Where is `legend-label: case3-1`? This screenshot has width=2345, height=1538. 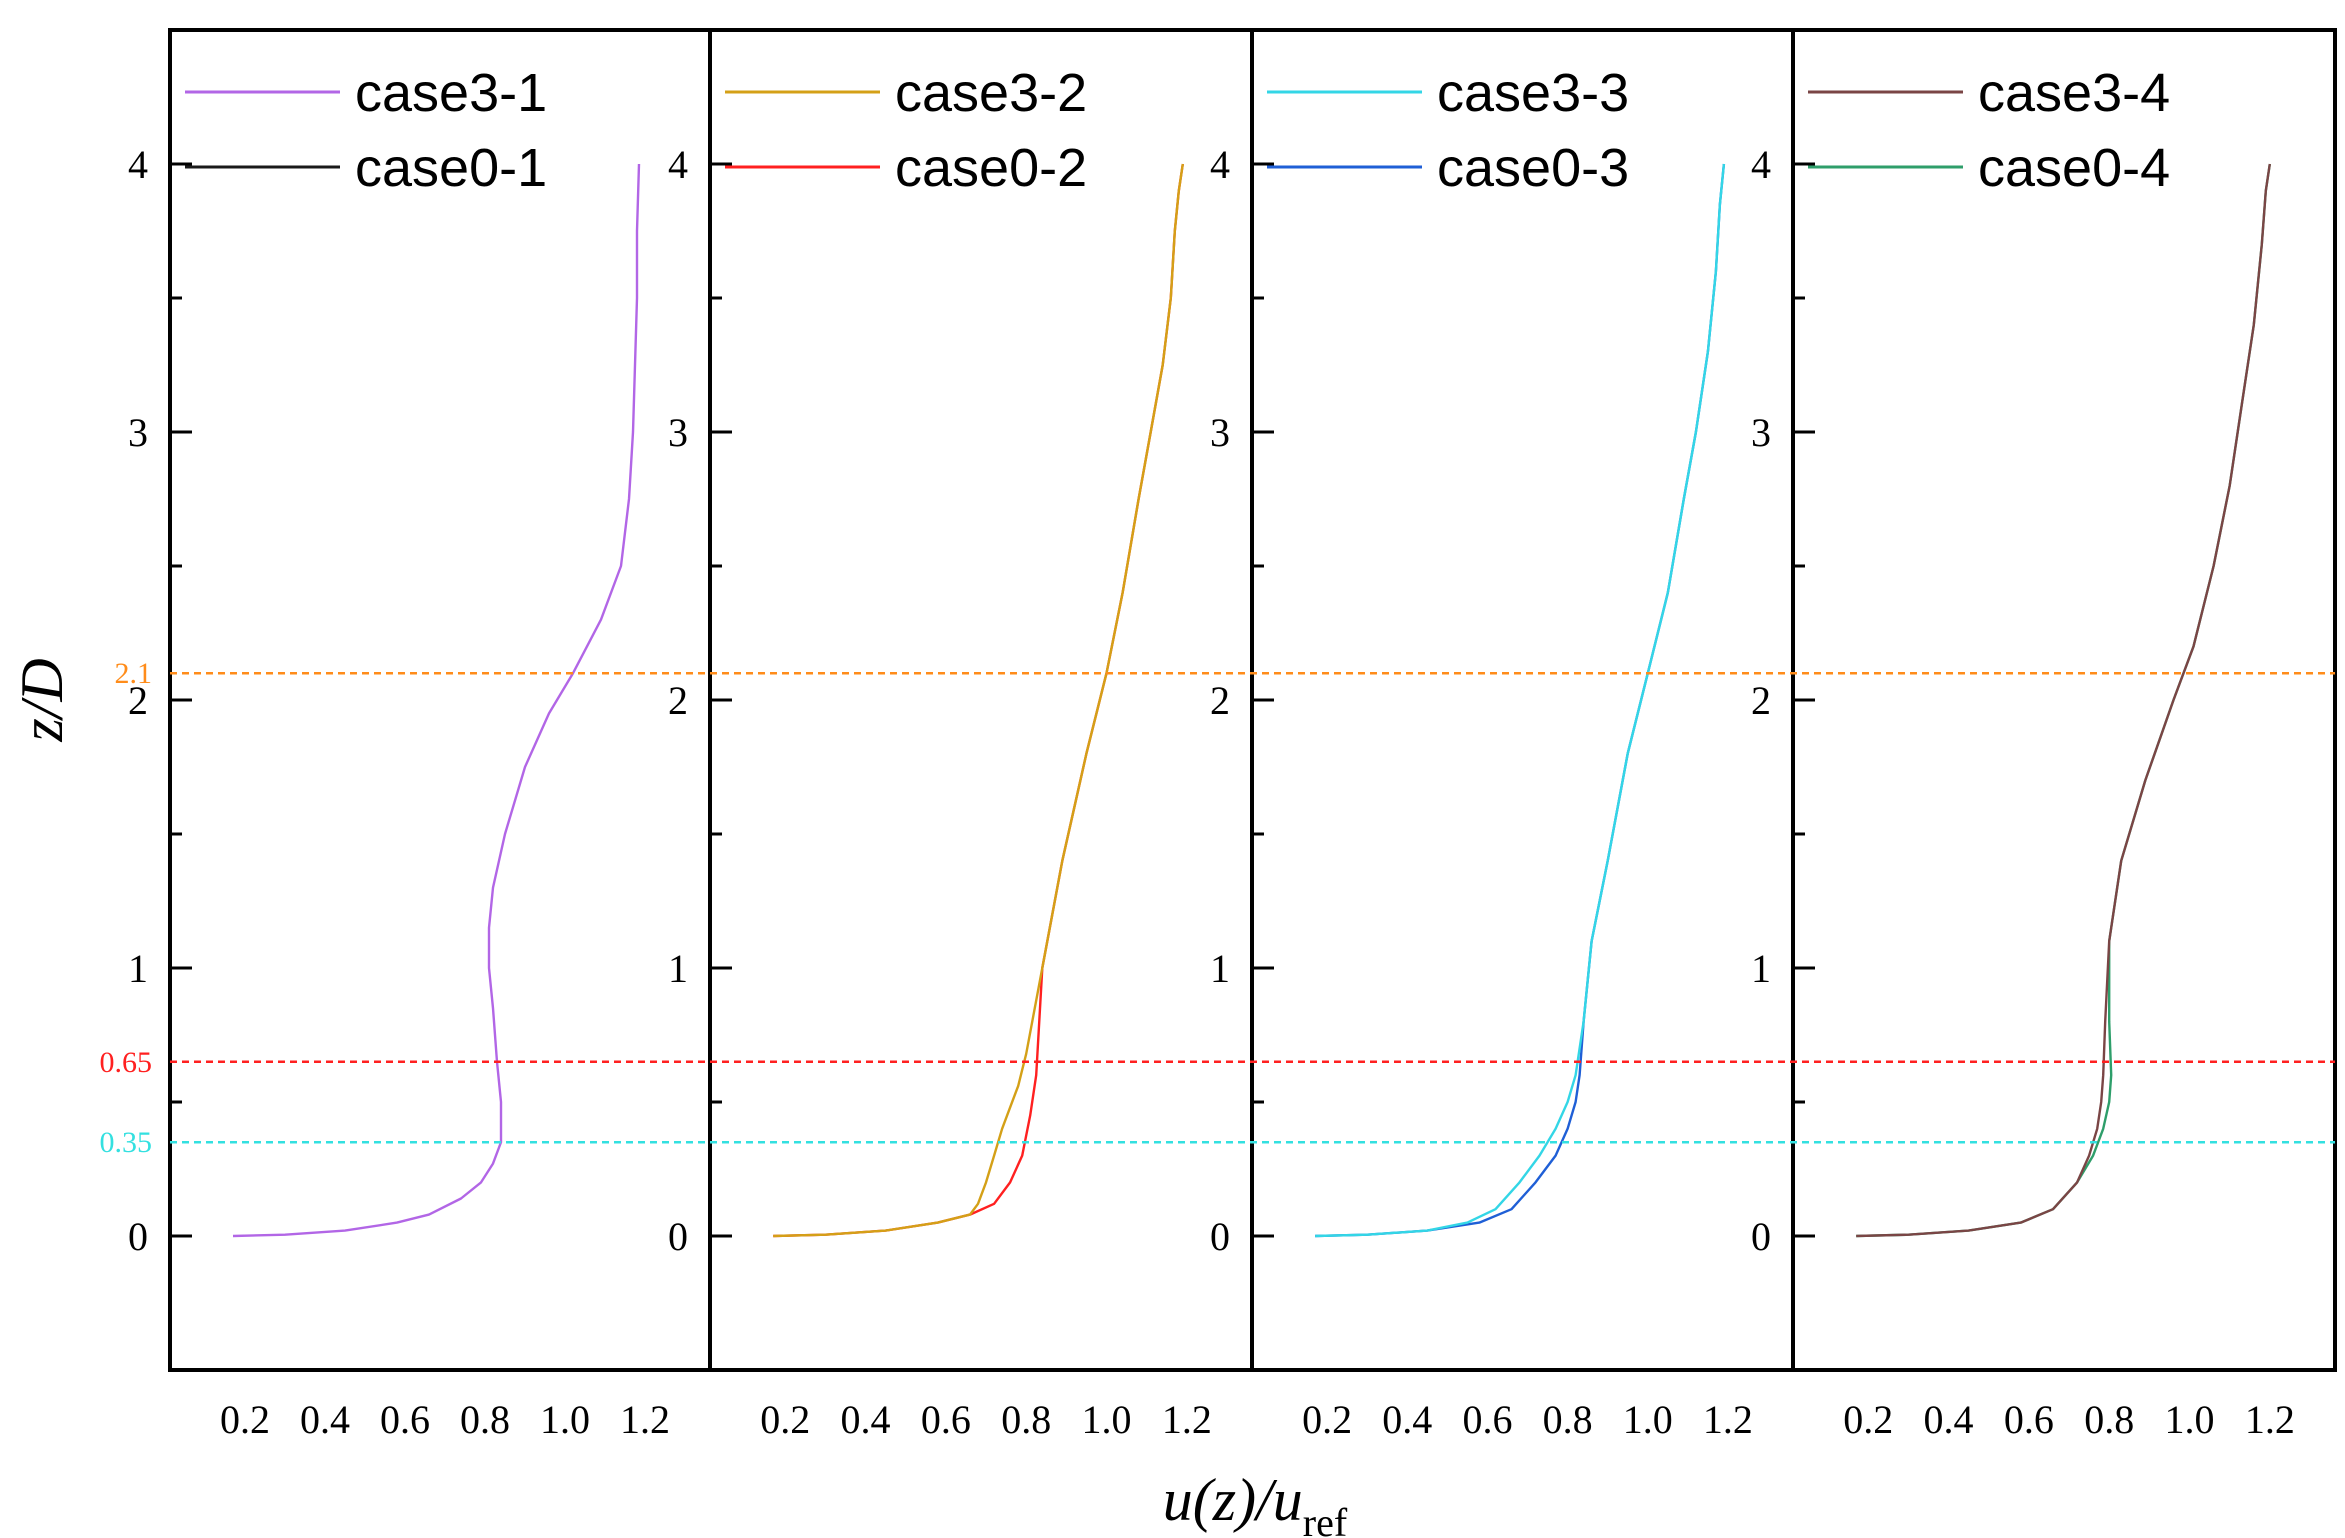 legend-label: case3-1 is located at coordinates (451, 93).